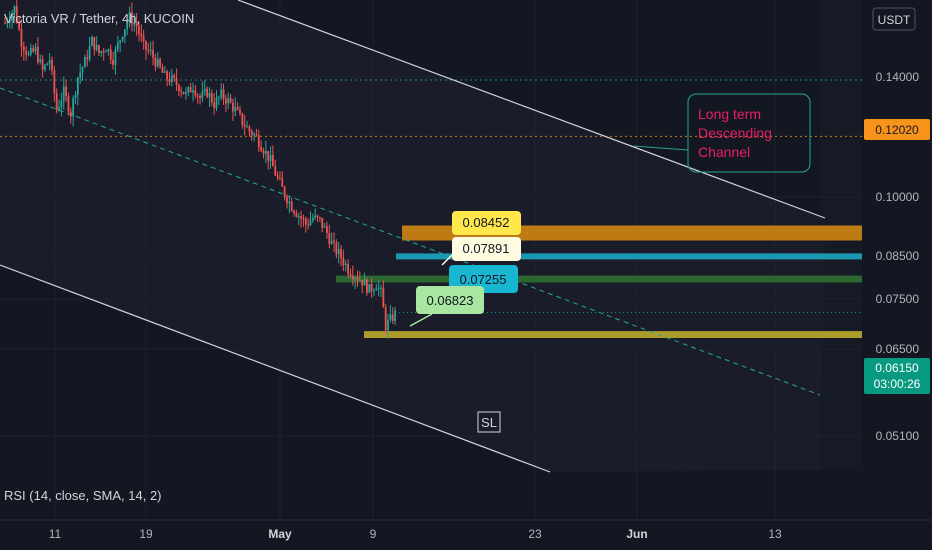 This screenshot has height=550, width=932. I want to click on time-axis-background, so click(466, 535).